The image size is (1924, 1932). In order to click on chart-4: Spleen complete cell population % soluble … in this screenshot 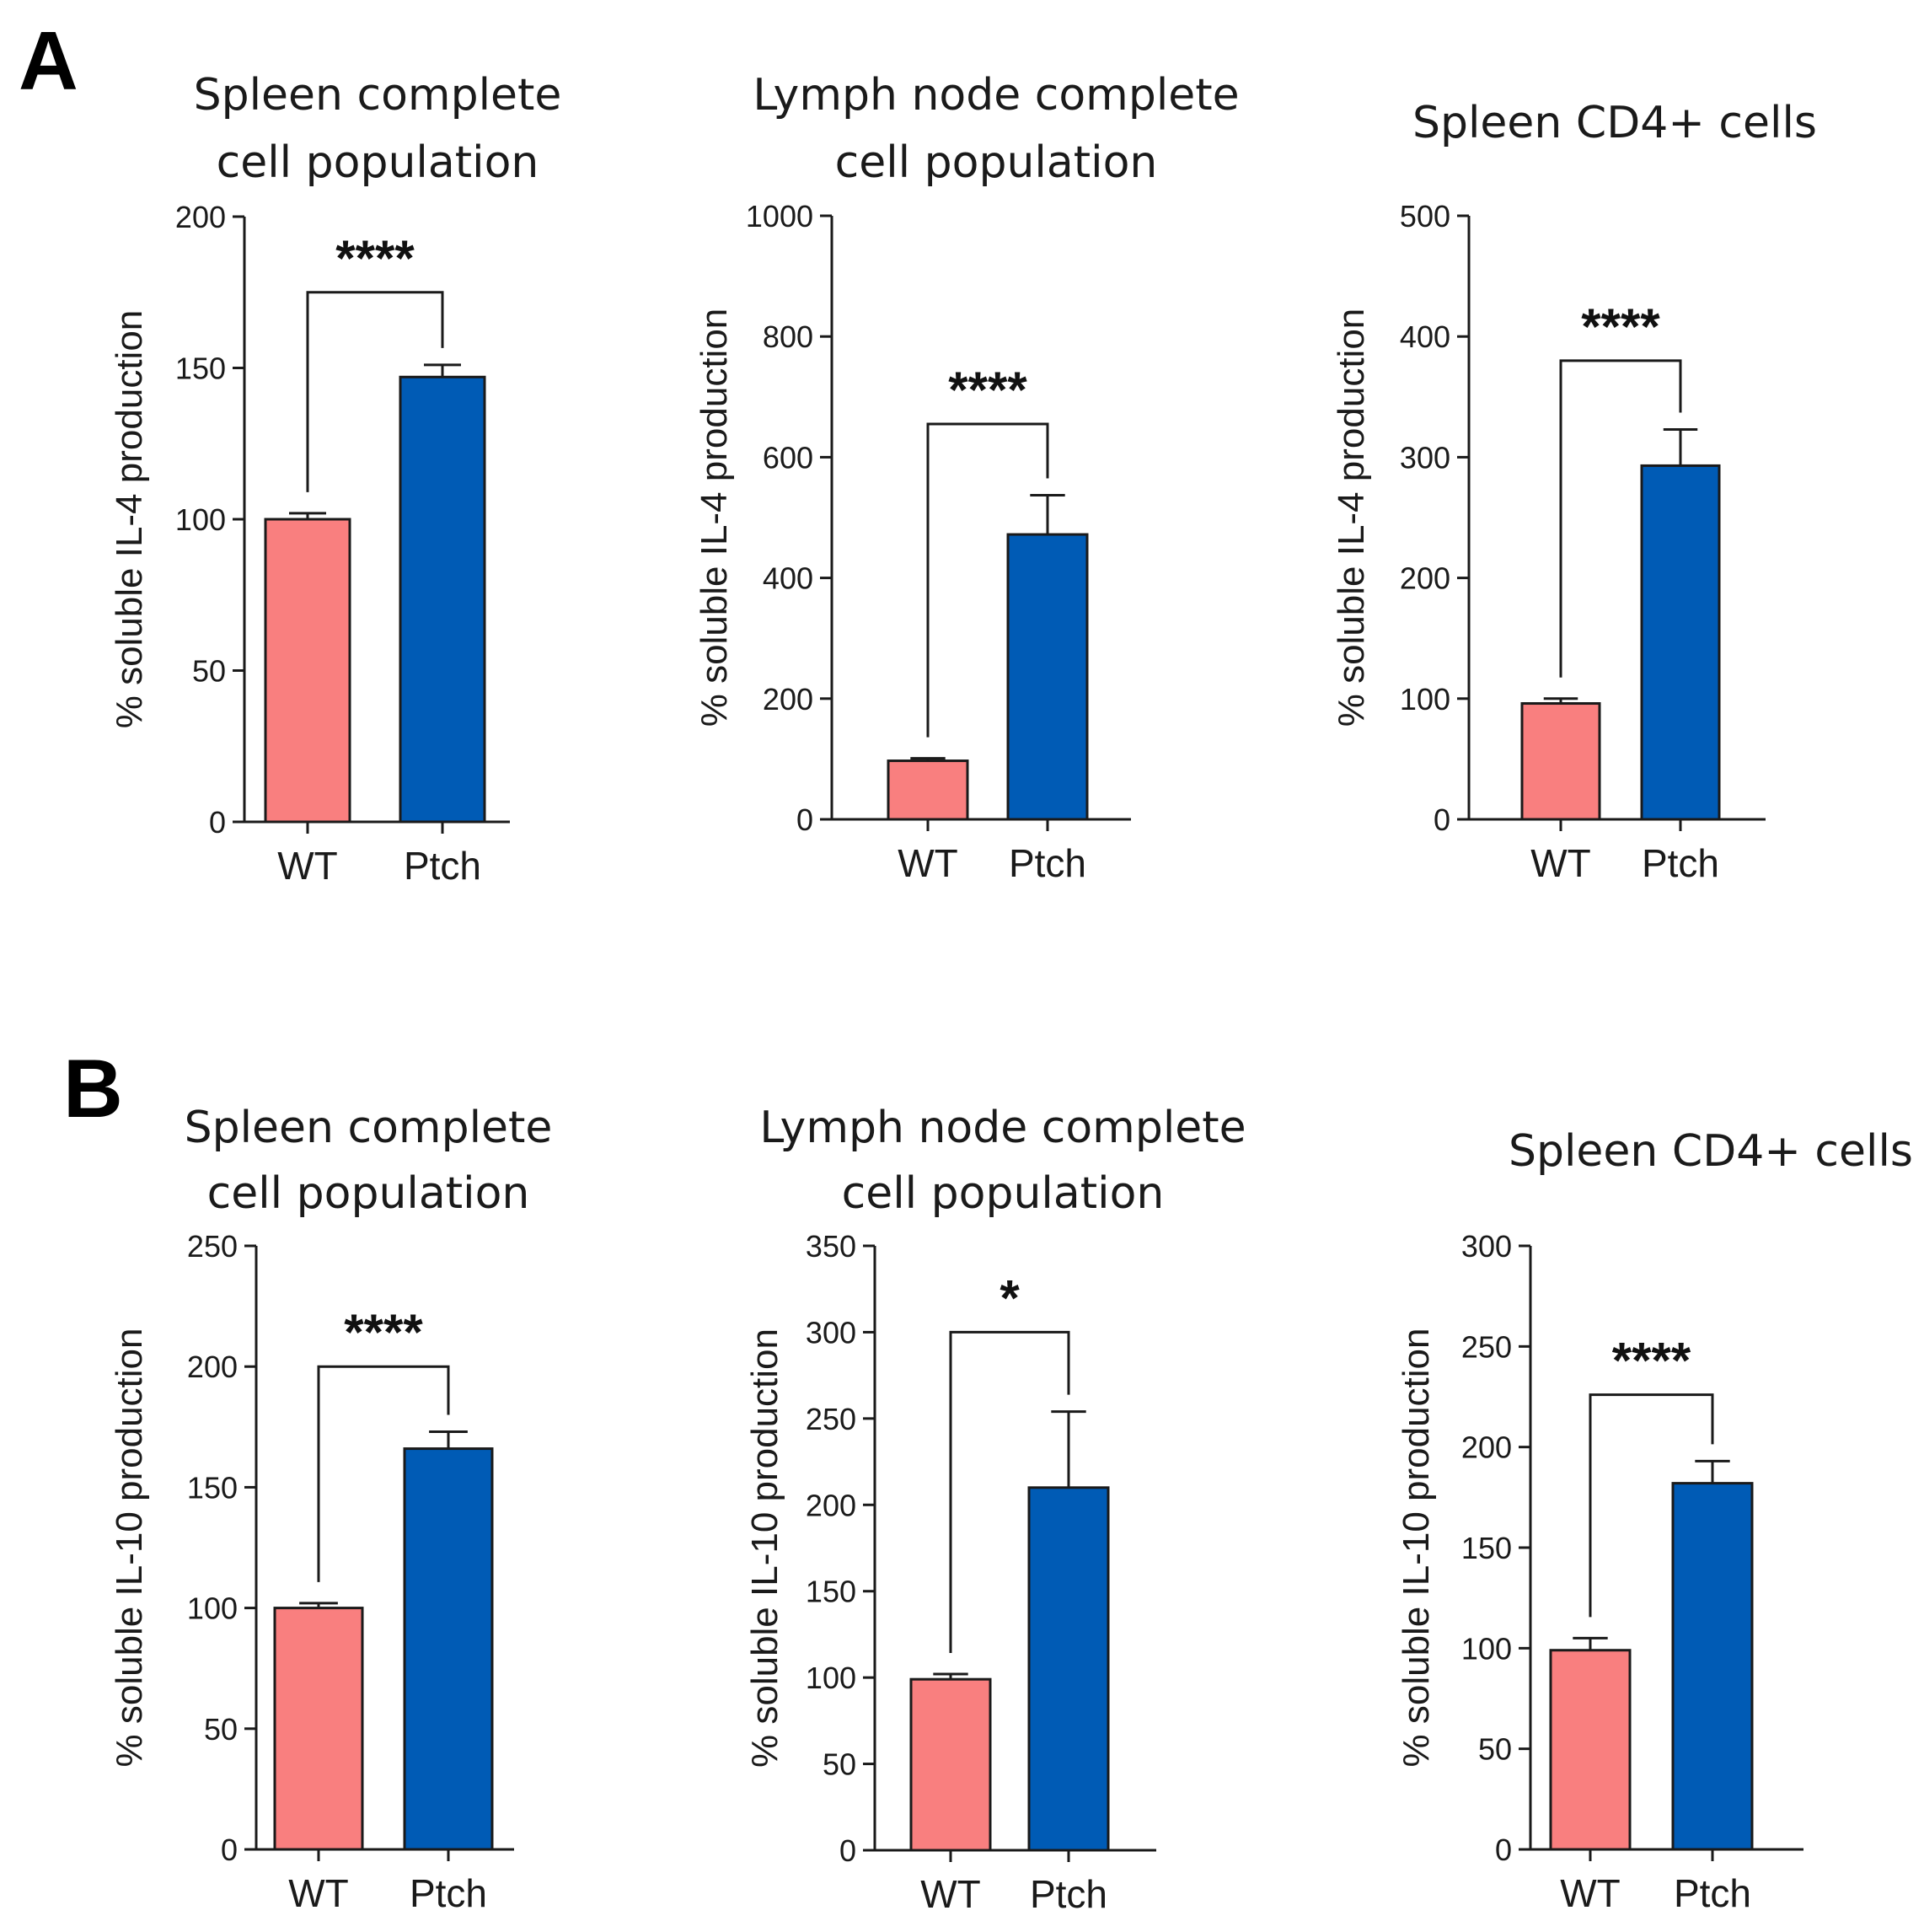, I will do `click(330, 1509)`.